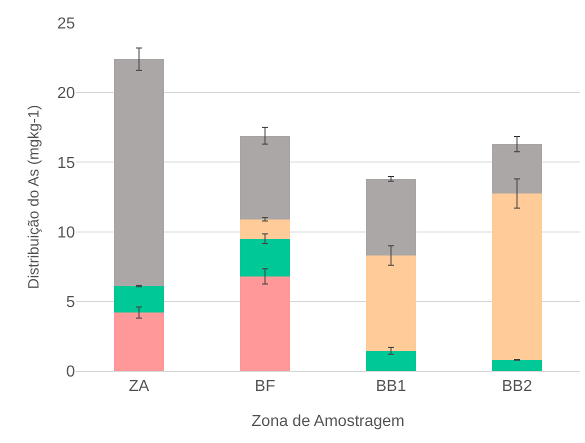 The width and height of the screenshot is (585, 443). I want to click on y-tick-label: 0, so click(71, 372).